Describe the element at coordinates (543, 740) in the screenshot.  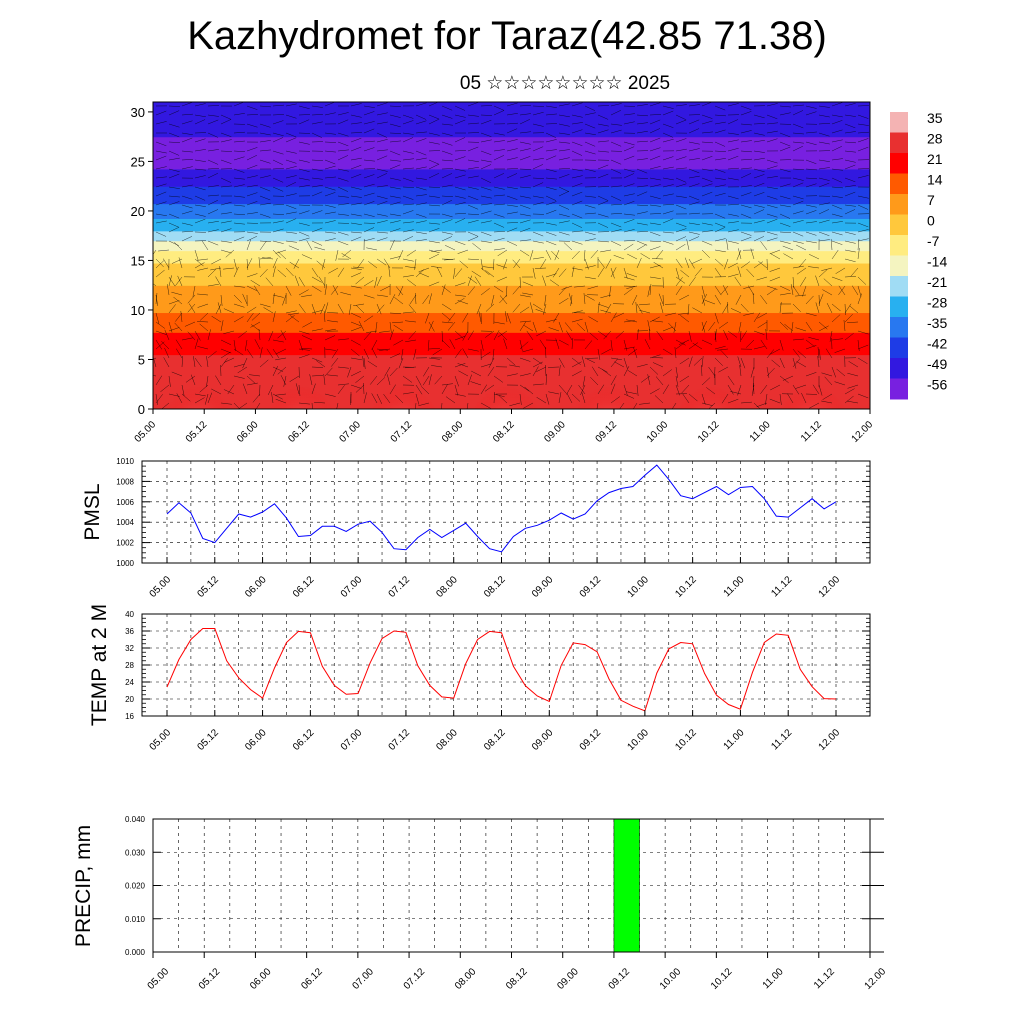
I see `x-tick-label: 09.00` at that location.